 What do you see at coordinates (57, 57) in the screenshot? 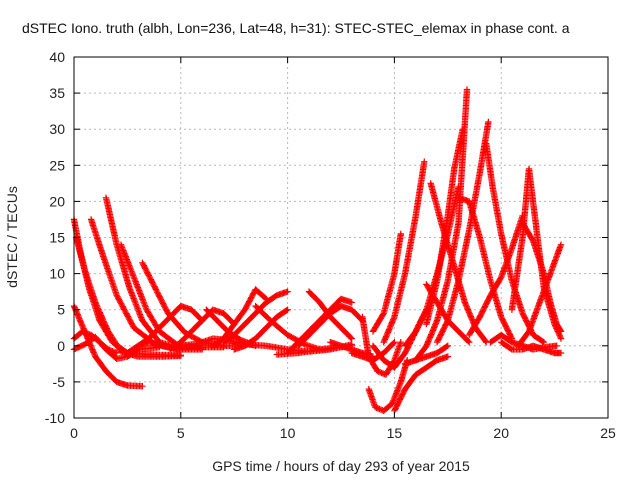
I see `y-tick-label: 40` at bounding box center [57, 57].